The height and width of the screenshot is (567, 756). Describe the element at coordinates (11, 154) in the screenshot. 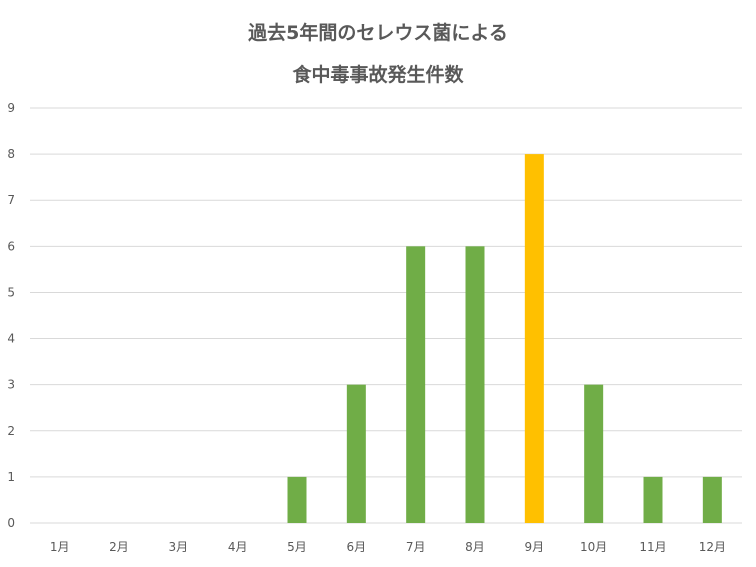

I see `y-tick-label: 8` at that location.